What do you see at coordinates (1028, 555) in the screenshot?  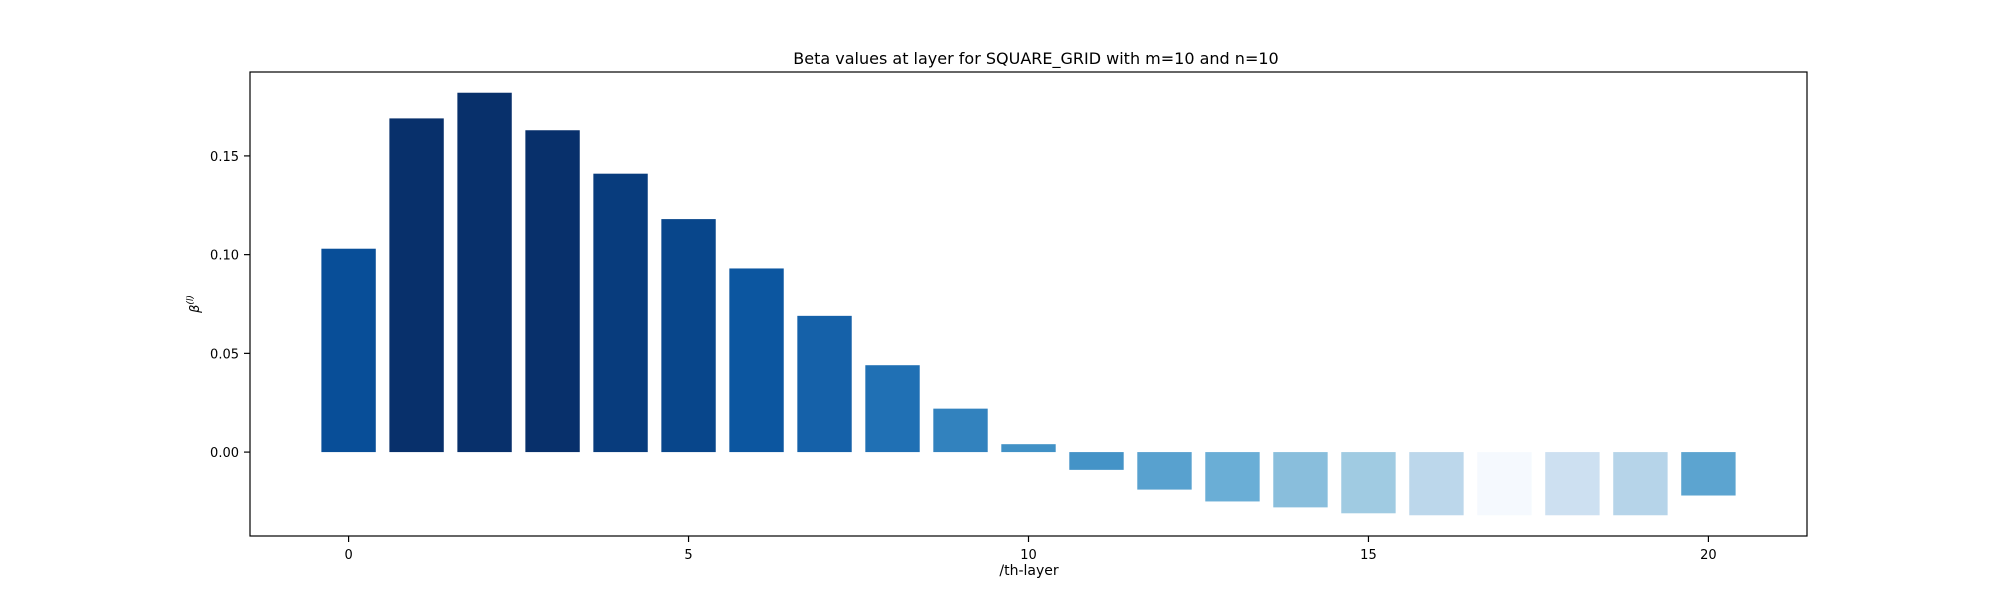 I see `x-tick-label: 10` at bounding box center [1028, 555].